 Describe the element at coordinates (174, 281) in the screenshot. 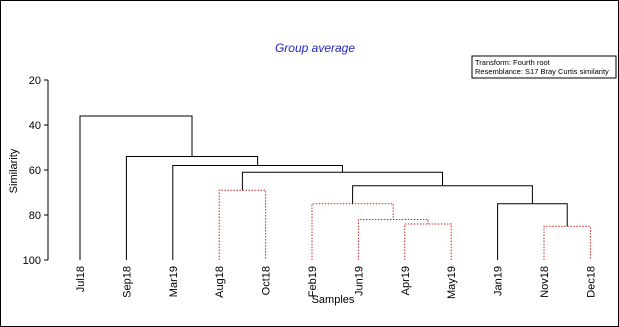

I see `leaf-label-mar19: Mar19` at that location.